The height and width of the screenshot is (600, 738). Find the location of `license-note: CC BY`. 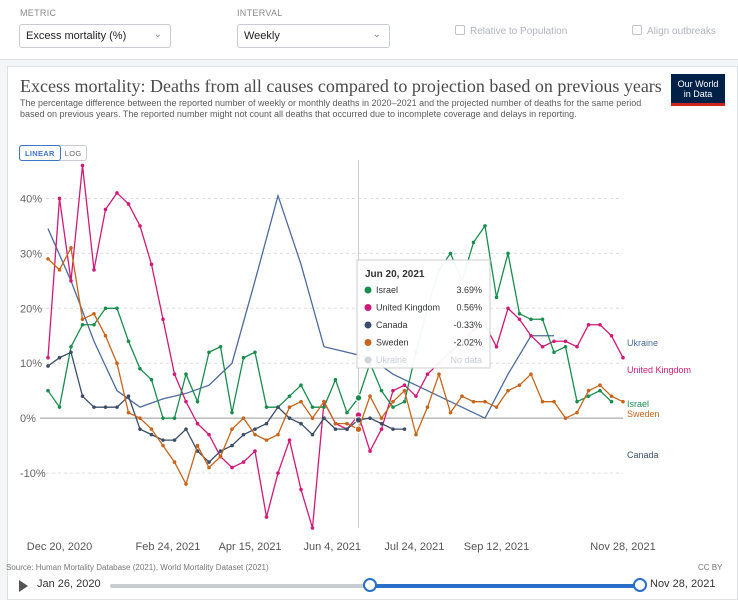

license-note: CC BY is located at coordinates (710, 567).